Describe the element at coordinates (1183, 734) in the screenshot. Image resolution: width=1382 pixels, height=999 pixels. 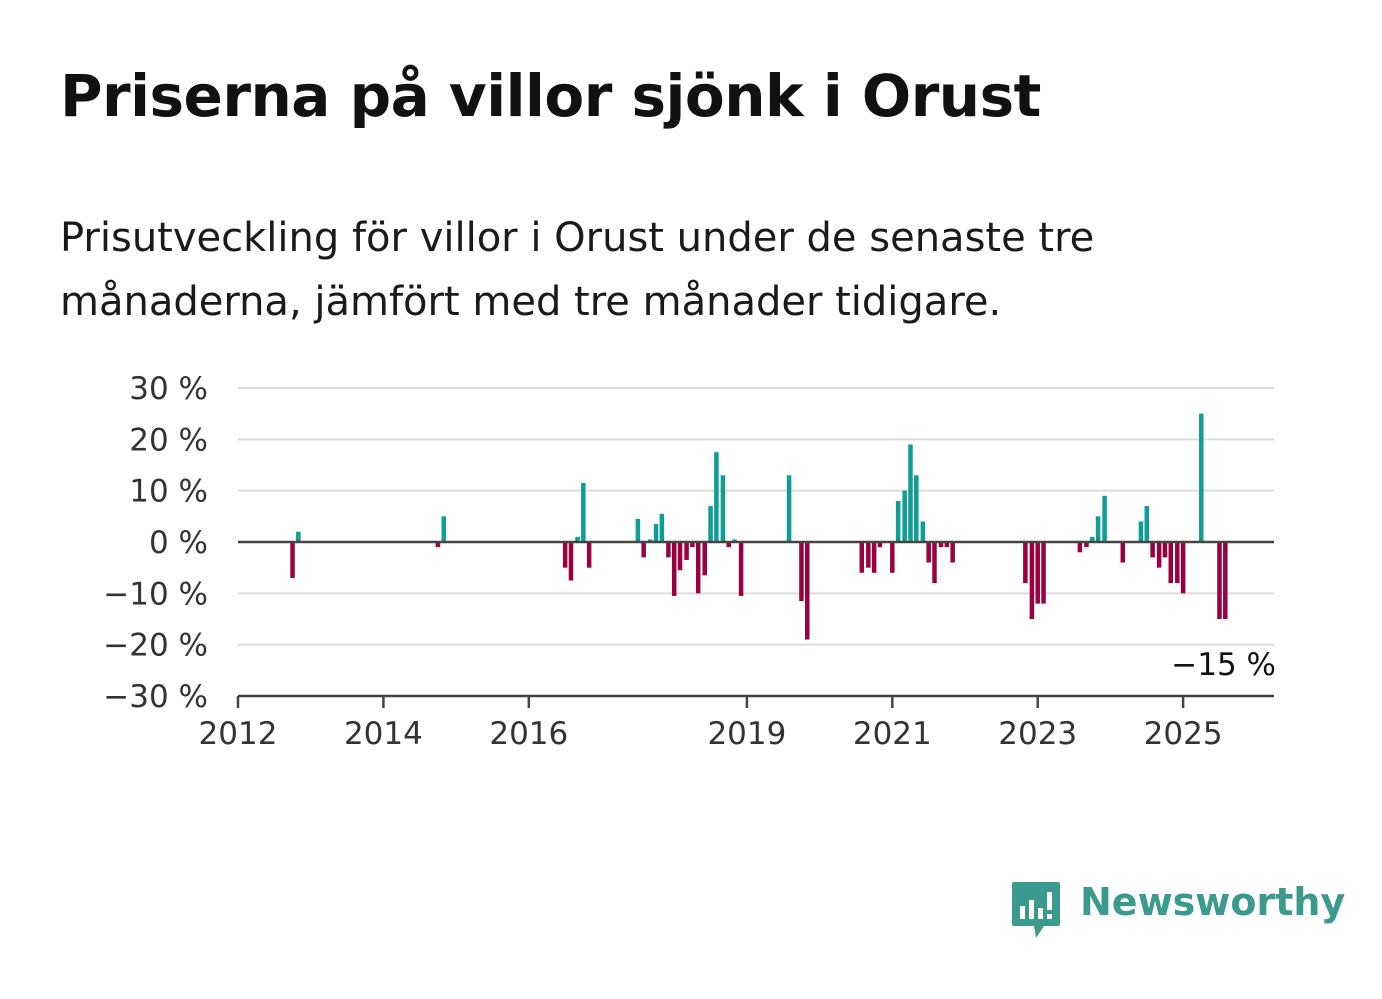
I see `x-tick-label: 2025` at that location.